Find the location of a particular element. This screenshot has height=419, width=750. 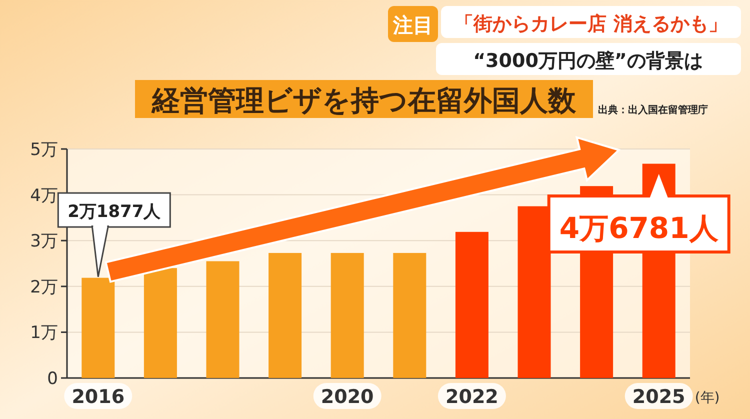

source-note: 出典：出入国在留管理庁 is located at coordinates (653, 110).